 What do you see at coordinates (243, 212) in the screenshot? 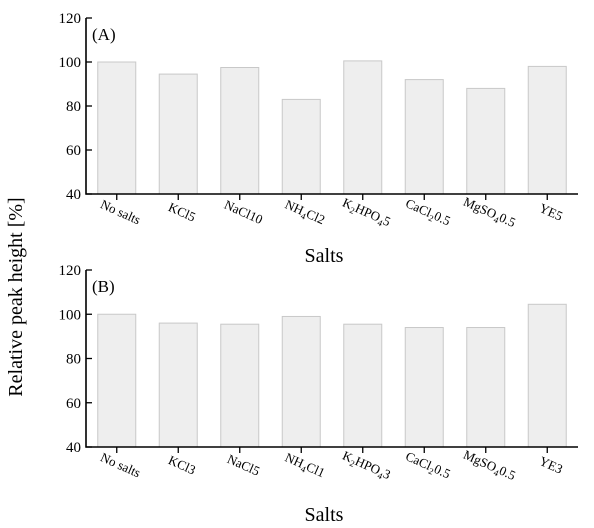
I see `x-tick-label: NaCl10` at bounding box center [243, 212].